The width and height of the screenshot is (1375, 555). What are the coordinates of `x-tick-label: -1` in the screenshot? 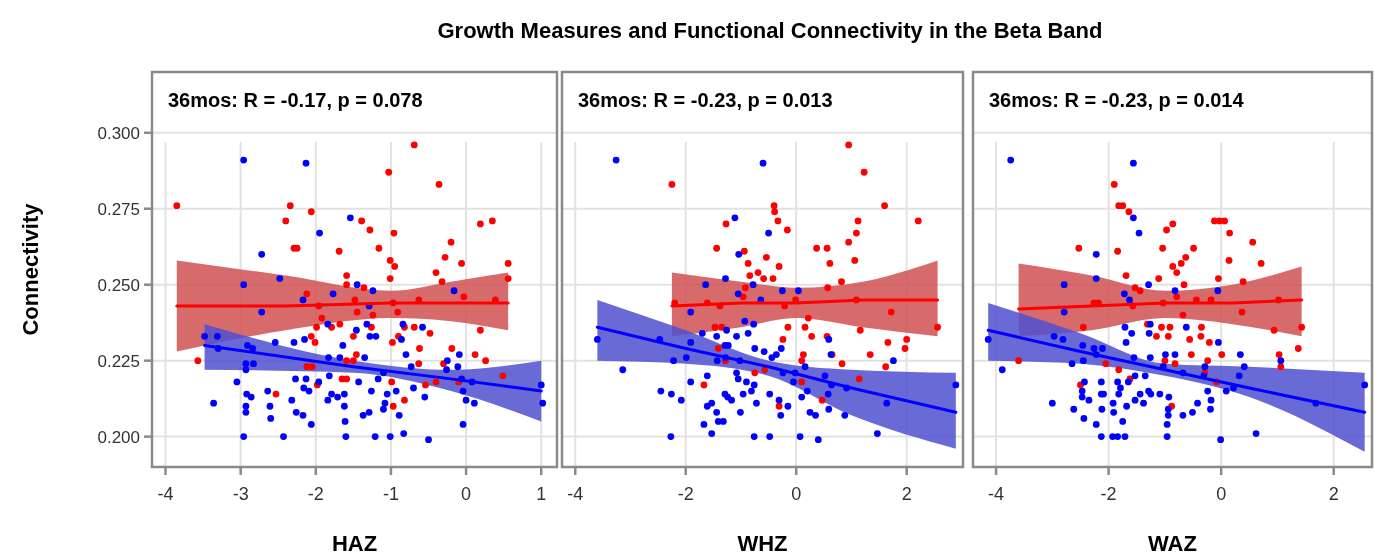 It's located at (390, 494).